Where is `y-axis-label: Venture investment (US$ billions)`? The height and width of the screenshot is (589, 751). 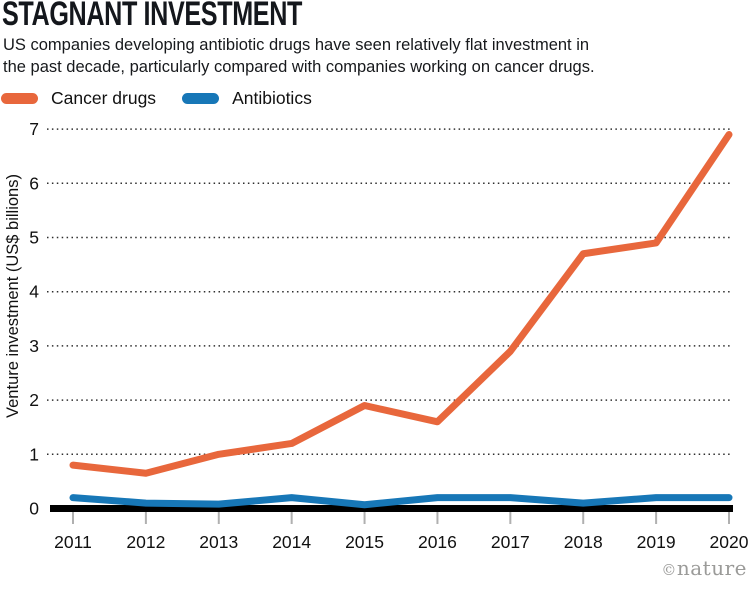
y-axis-label: Venture investment (US$ billions) is located at coordinates (13, 296).